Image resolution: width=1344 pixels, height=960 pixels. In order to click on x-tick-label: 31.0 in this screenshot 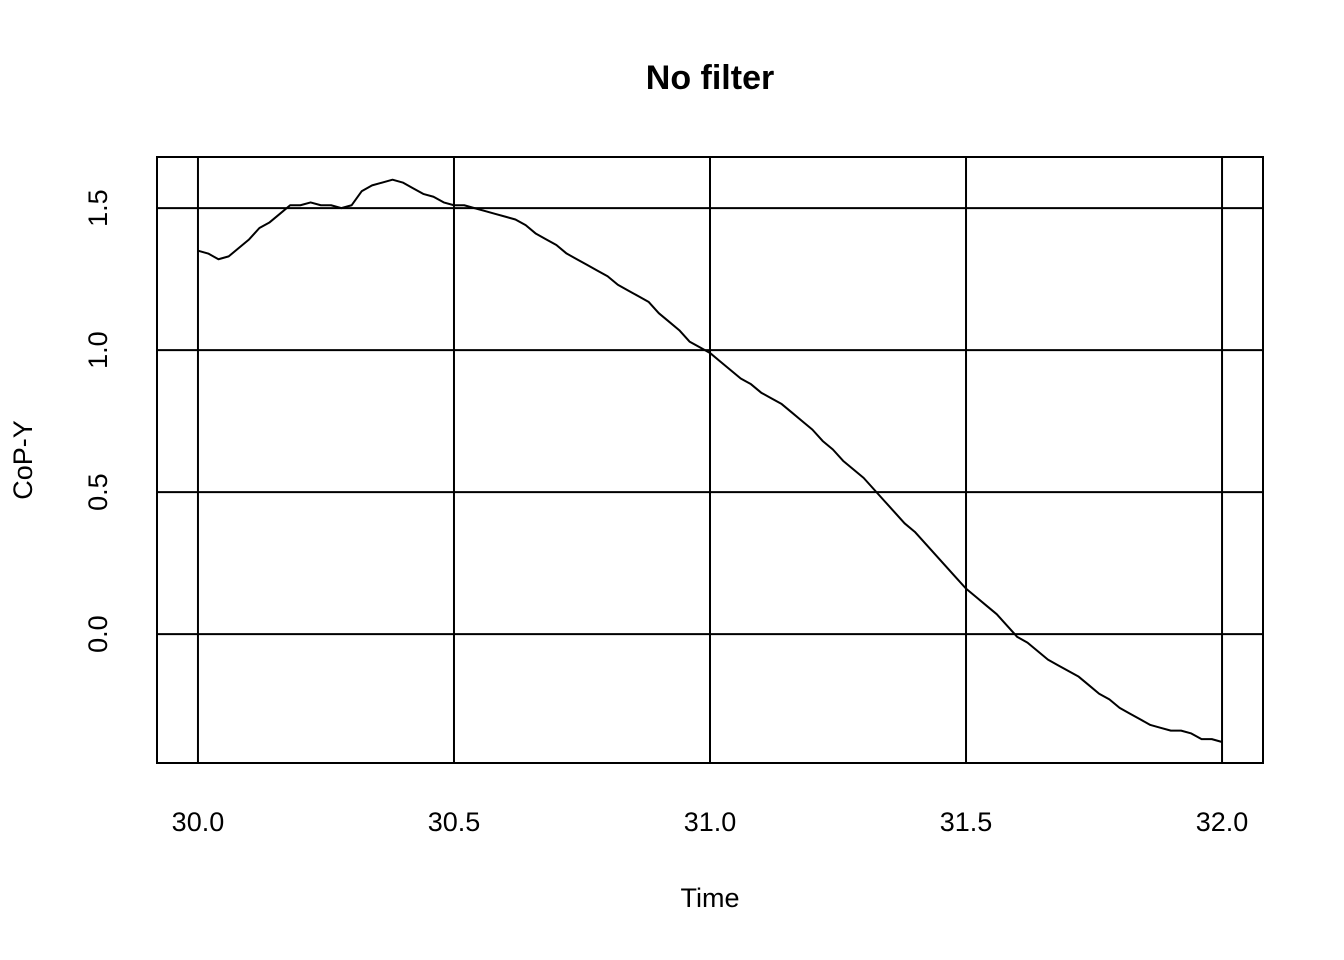, I will do `click(710, 822)`.